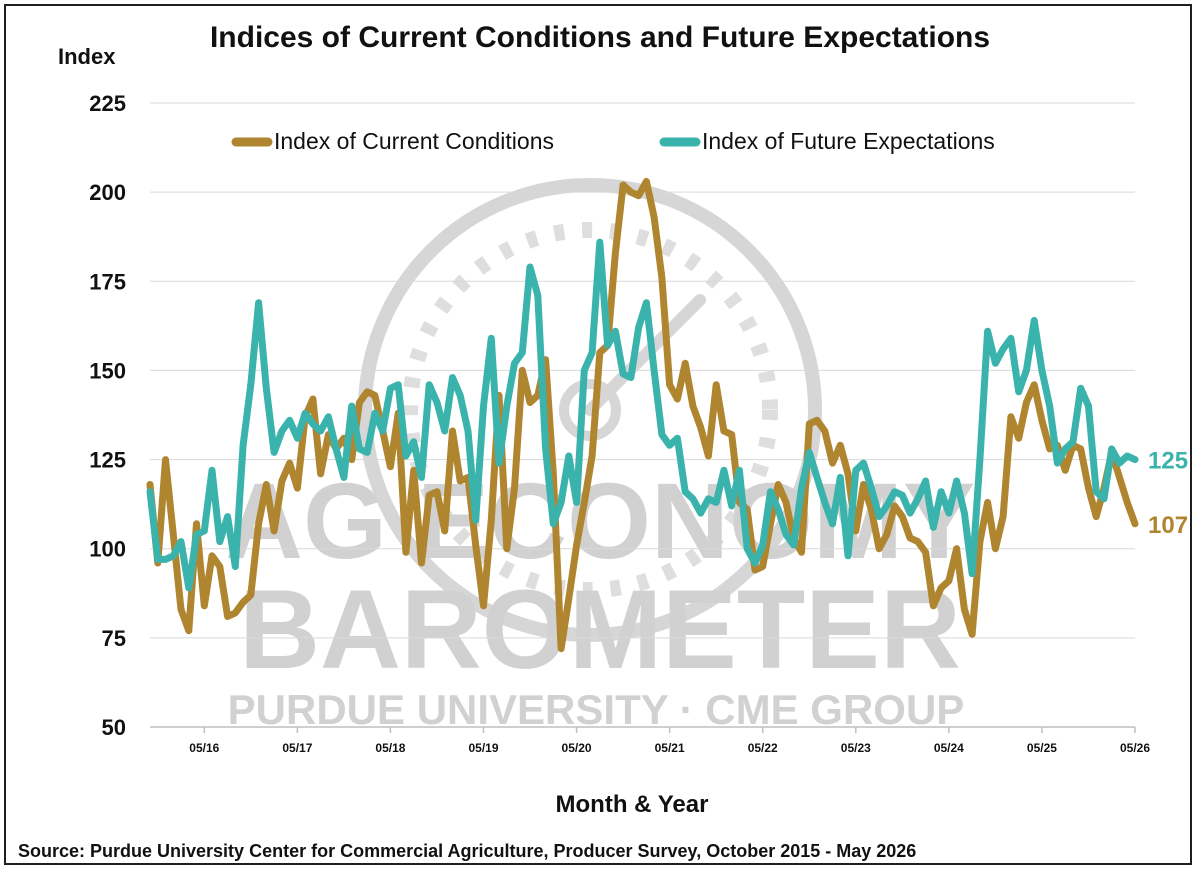 Image resolution: width=1200 pixels, height=871 pixels. I want to click on x-tick-label: 05/19, so click(483, 748).